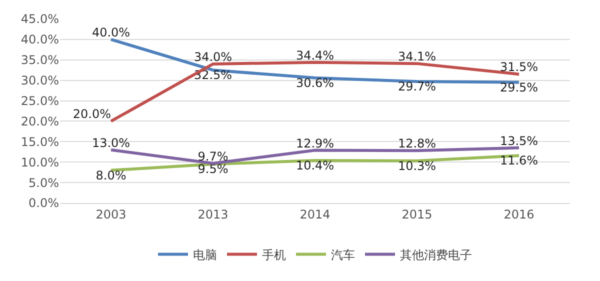 This screenshot has width=600, height=281. Describe the element at coordinates (111, 175) in the screenshot. I see `data-label: 8.0%` at that location.